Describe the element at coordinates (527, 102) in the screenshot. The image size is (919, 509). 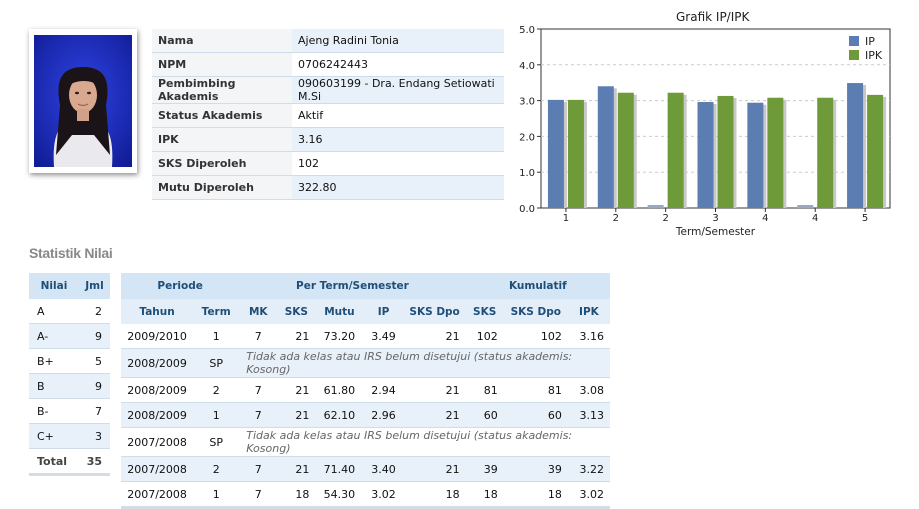
I see `y-tick-label: 3.0` at that location.